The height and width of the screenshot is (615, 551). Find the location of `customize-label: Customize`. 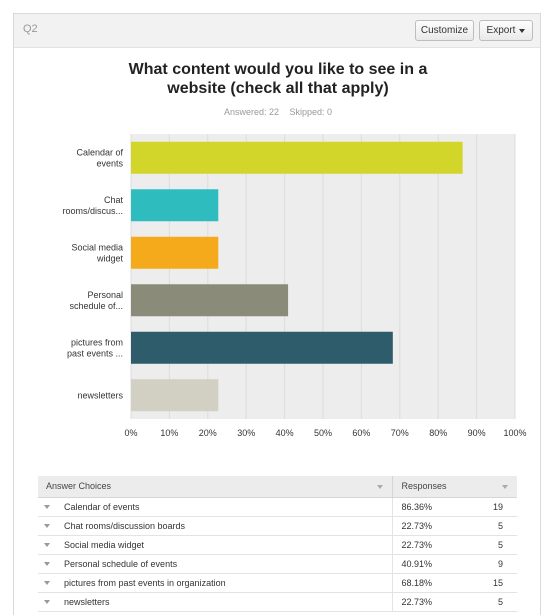

customize-label: Customize is located at coordinates (444, 30).